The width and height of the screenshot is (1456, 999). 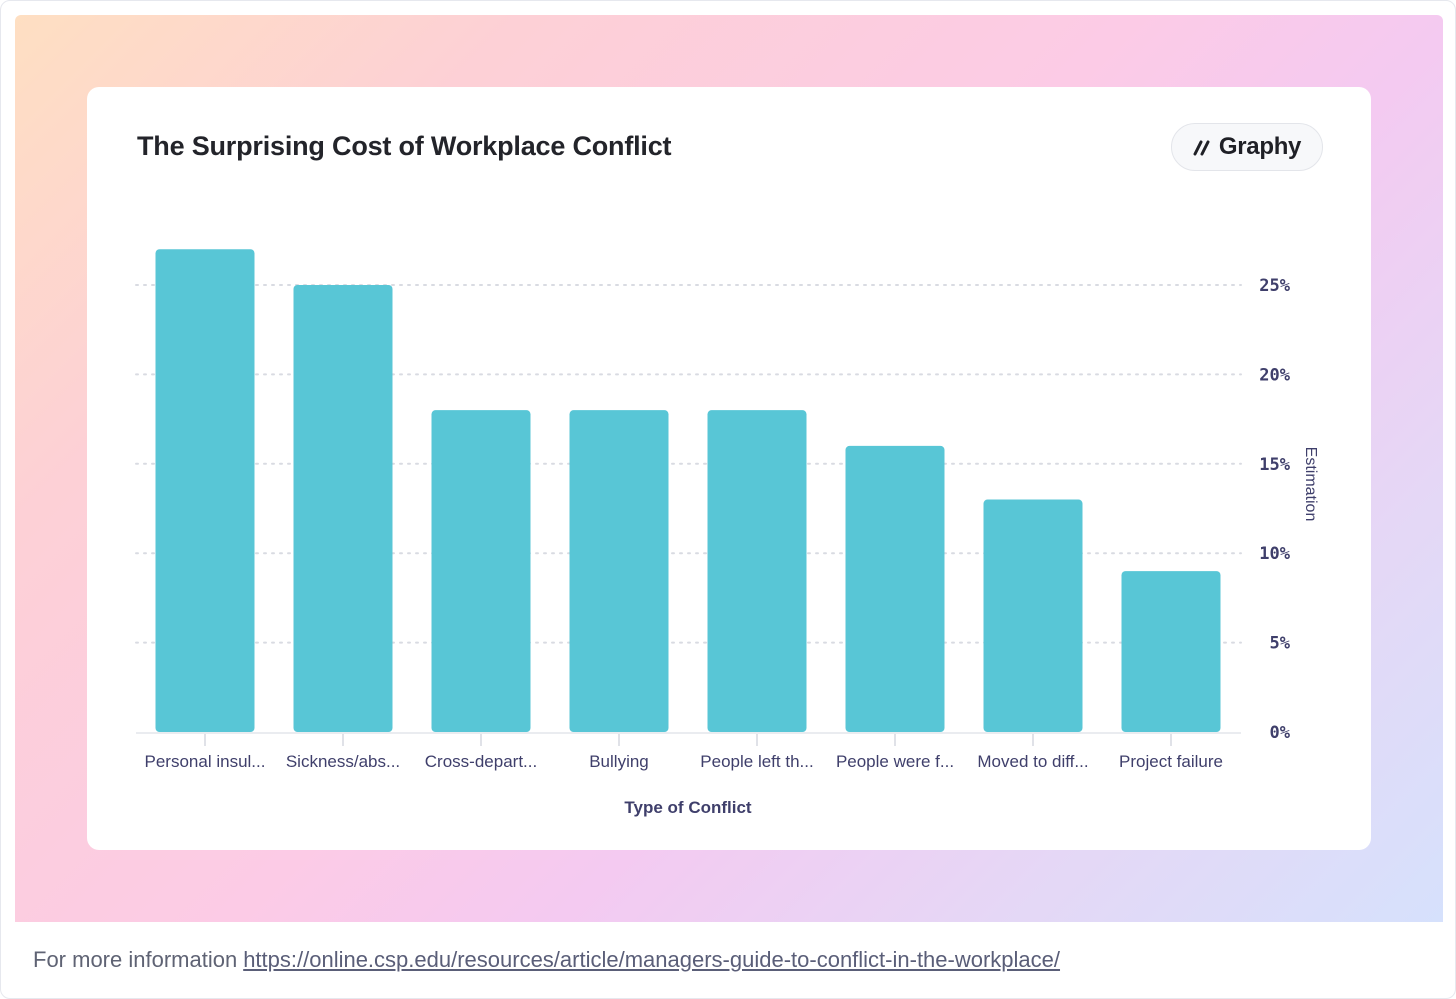 What do you see at coordinates (1201, 148) in the screenshot?
I see `graphy-logo-icon` at bounding box center [1201, 148].